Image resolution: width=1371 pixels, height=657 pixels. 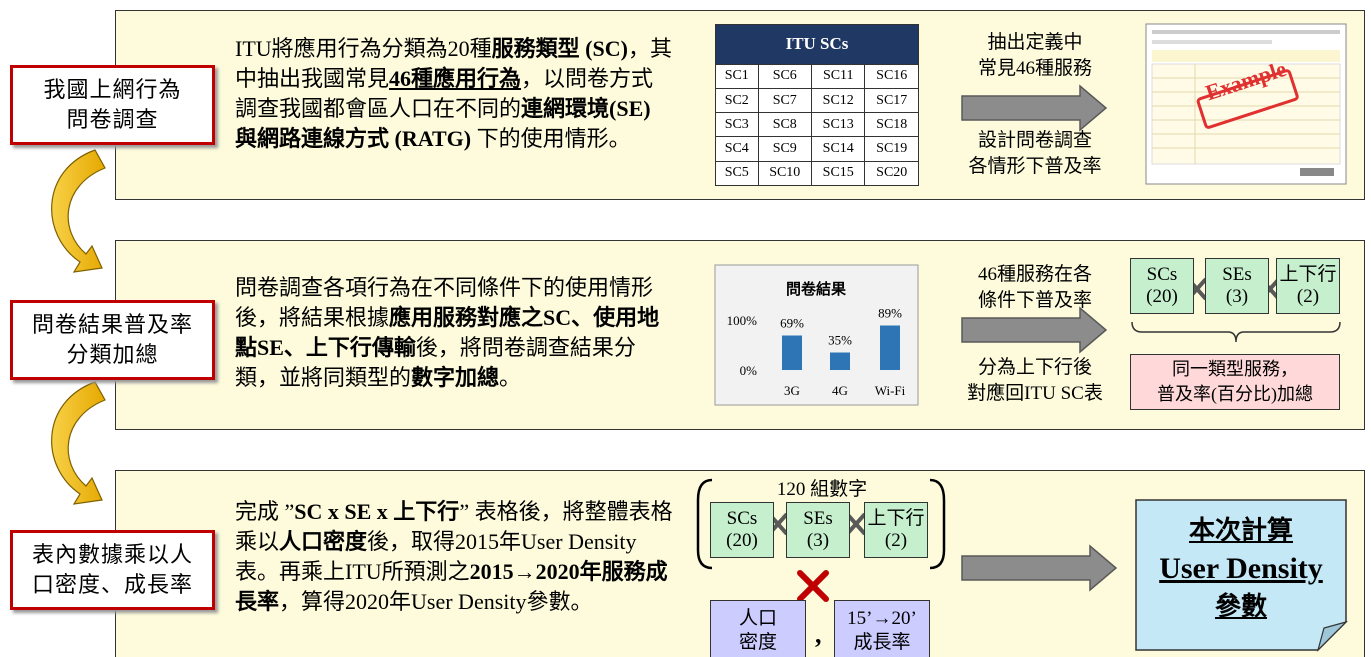 What do you see at coordinates (838, 125) in the screenshot?
I see `table-cell: SC13` at bounding box center [838, 125].